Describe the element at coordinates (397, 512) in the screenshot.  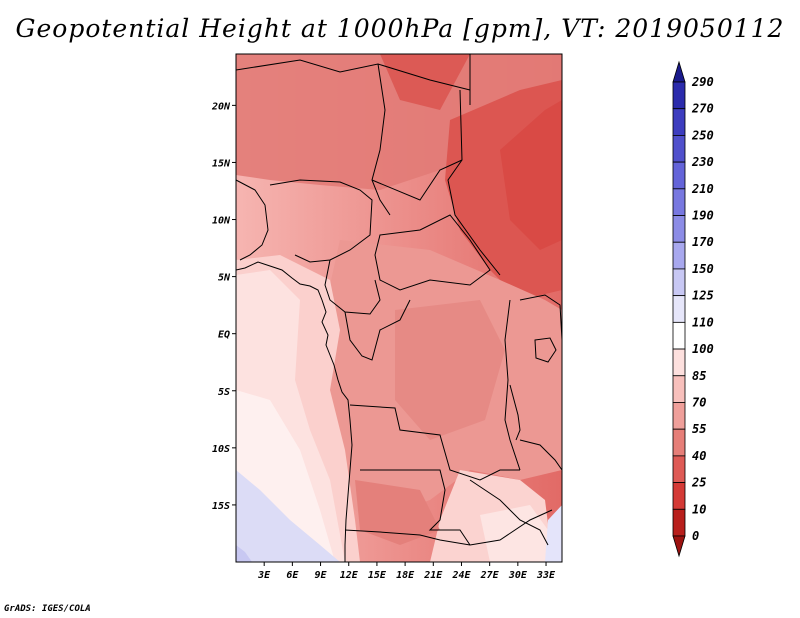
I see `angola-patch` at that location.